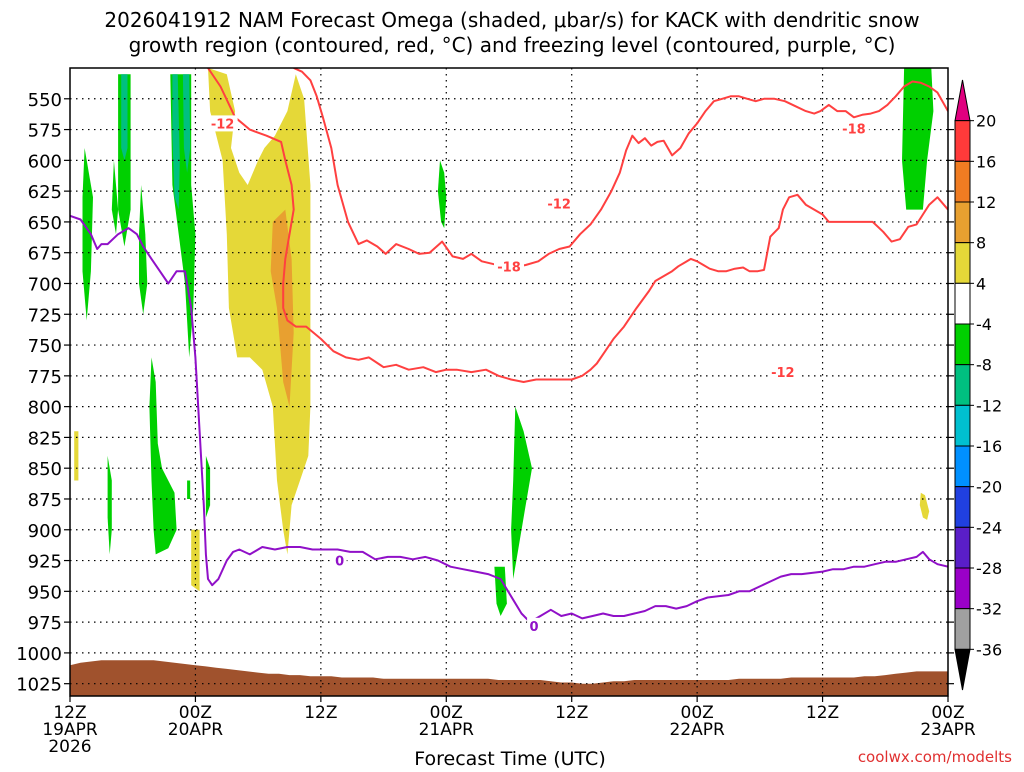 The height and width of the screenshot is (772, 1024). Describe the element at coordinates (45, 131) in the screenshot. I see `y-tick-label-575: 575` at that location.